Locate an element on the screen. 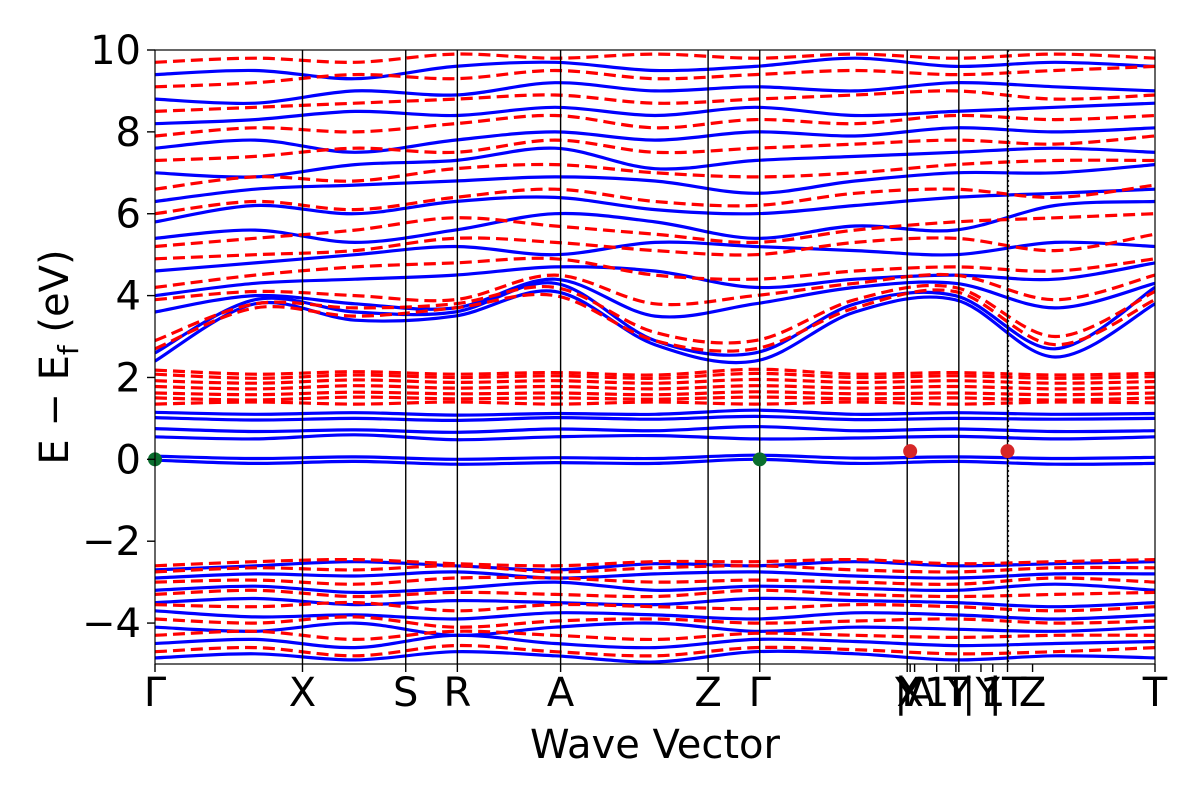 This screenshot has height=800, width=1200. x-tick-label: |T is located at coordinates (1008, 693).